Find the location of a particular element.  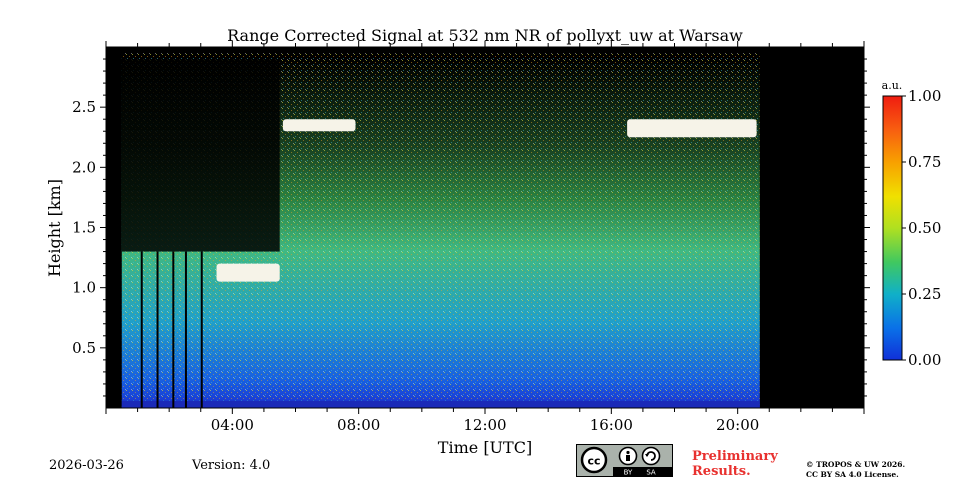

low-cloud-early is located at coordinates (248, 272).